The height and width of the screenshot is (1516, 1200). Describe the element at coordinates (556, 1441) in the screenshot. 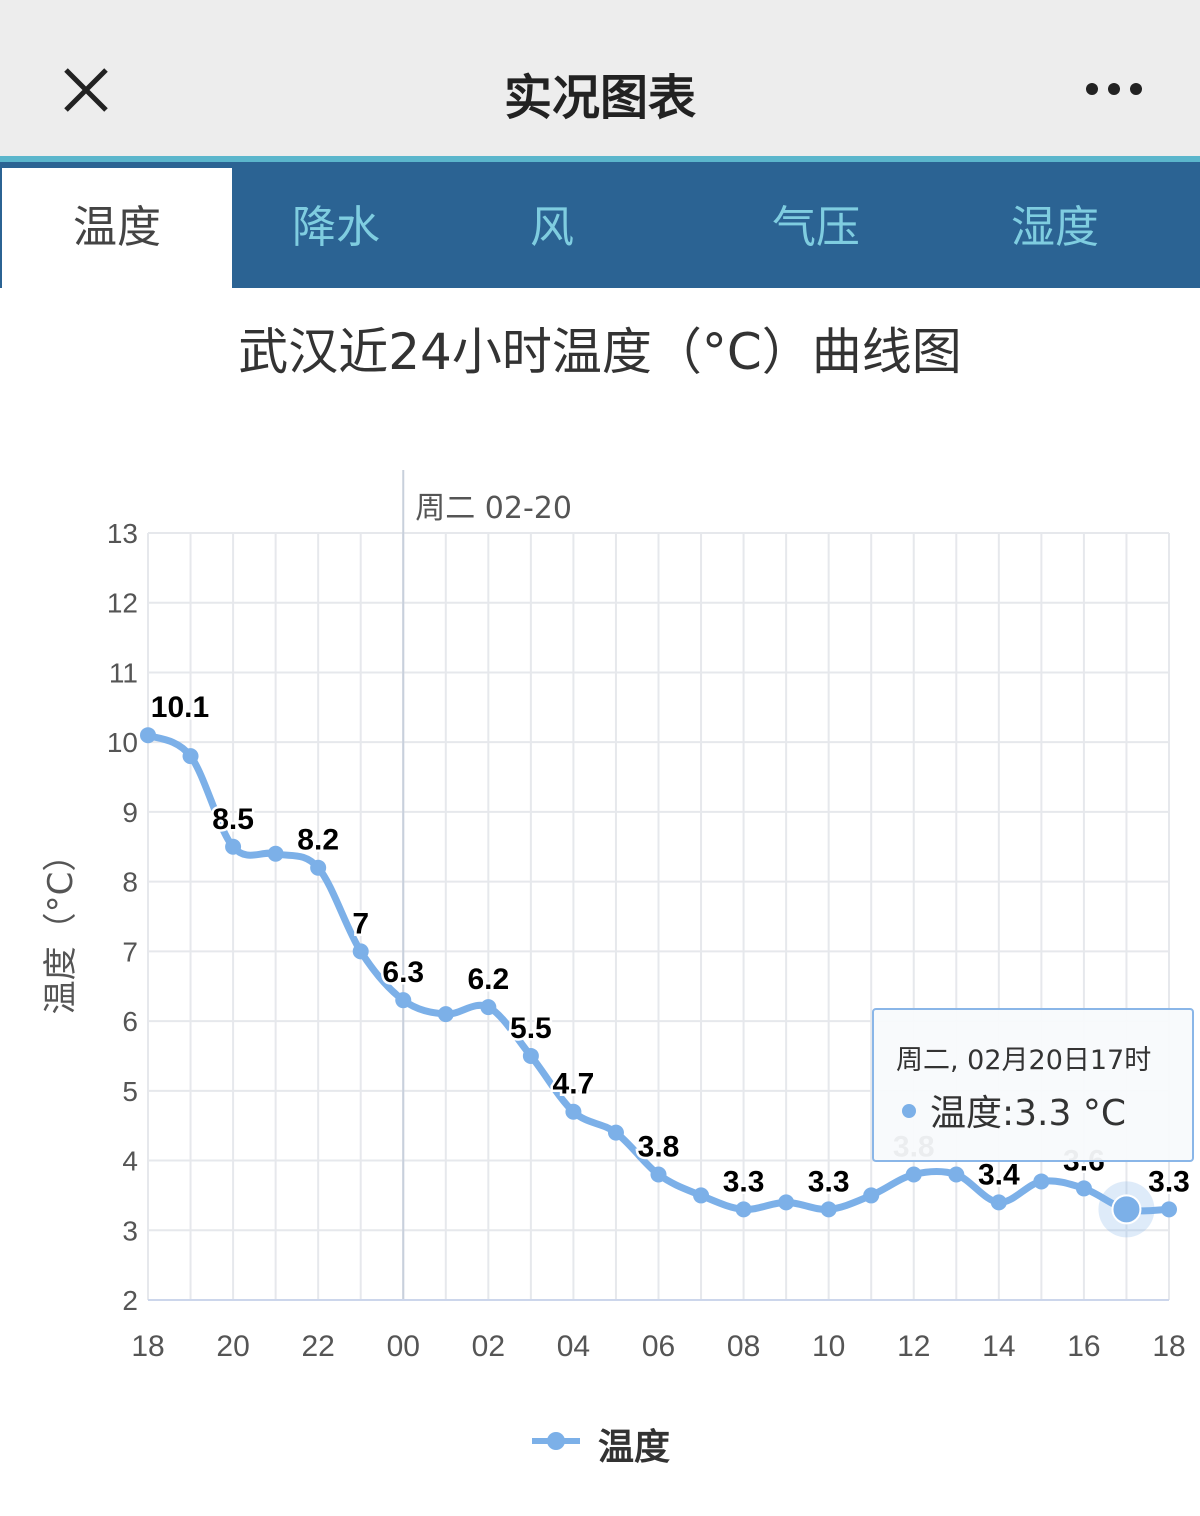

I see `legend-marker-icon` at that location.